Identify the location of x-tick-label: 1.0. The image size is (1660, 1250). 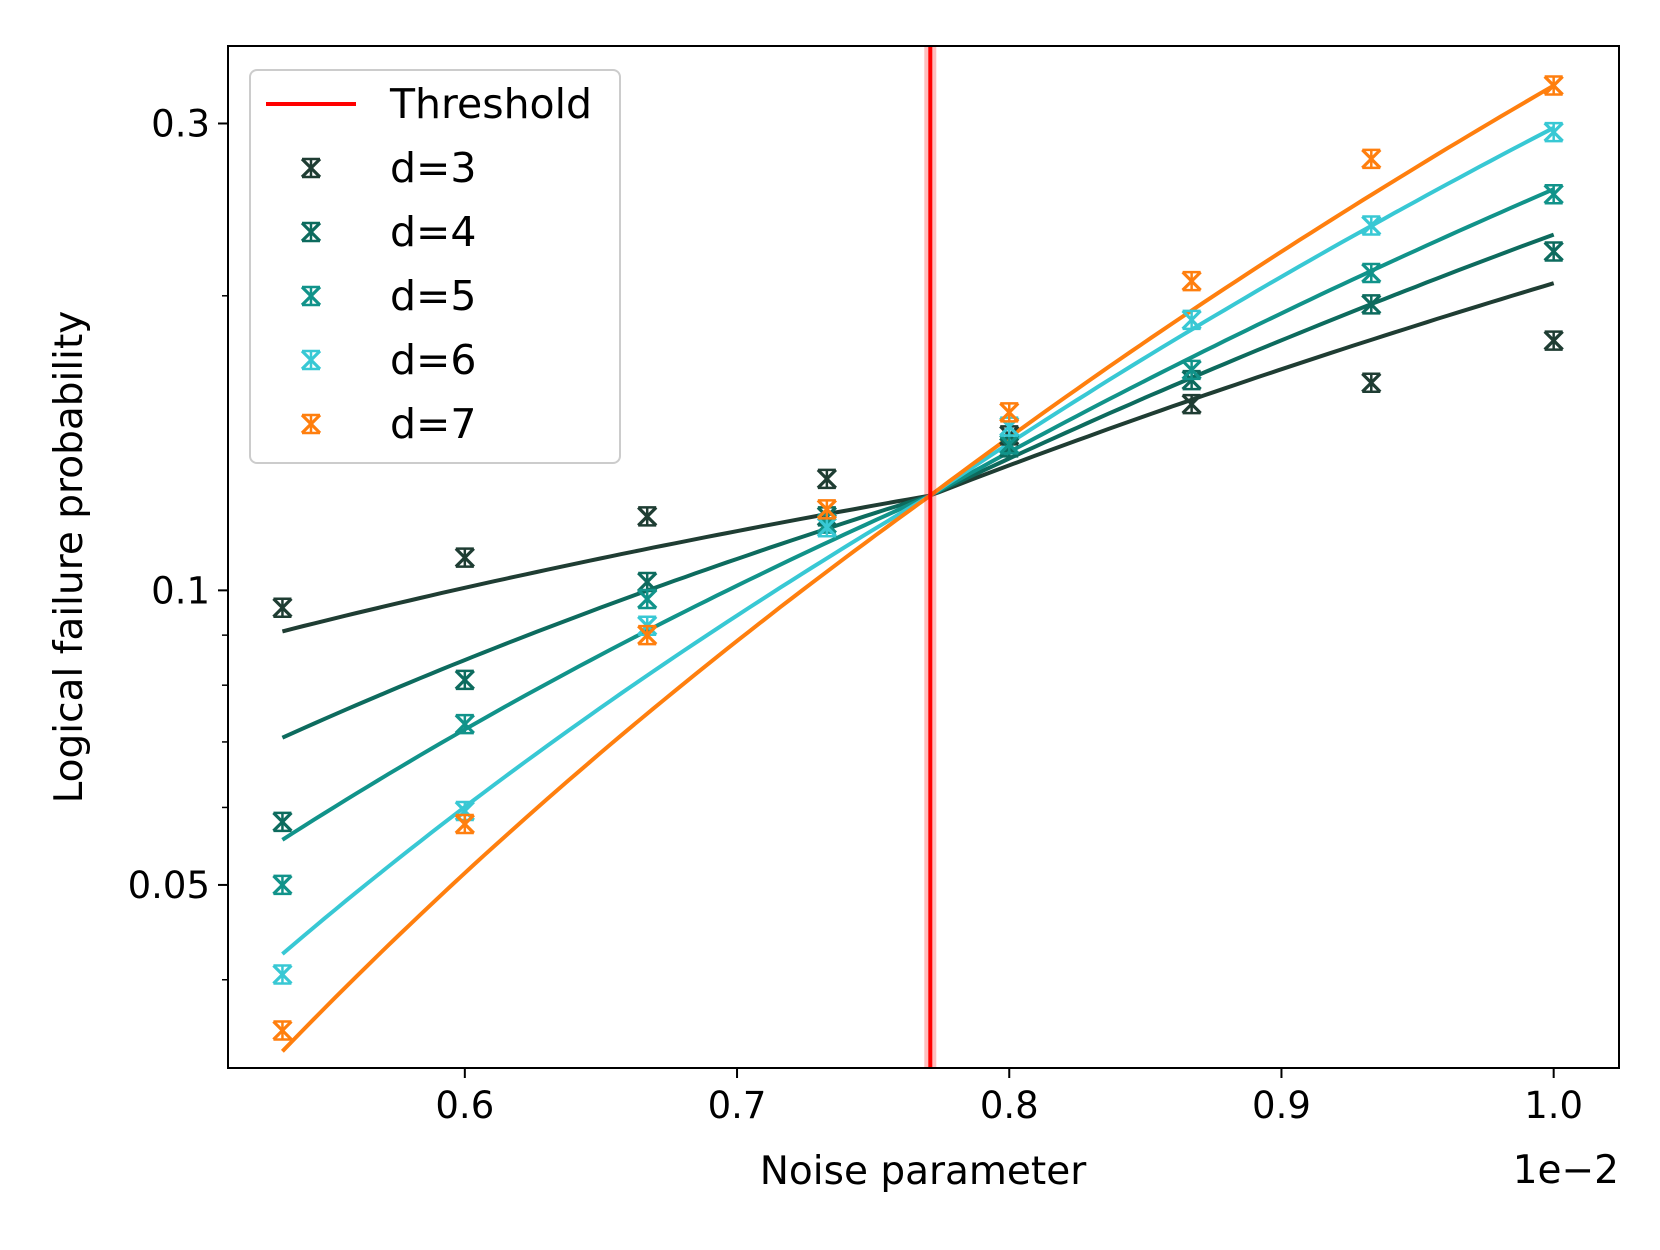
(1553, 1105).